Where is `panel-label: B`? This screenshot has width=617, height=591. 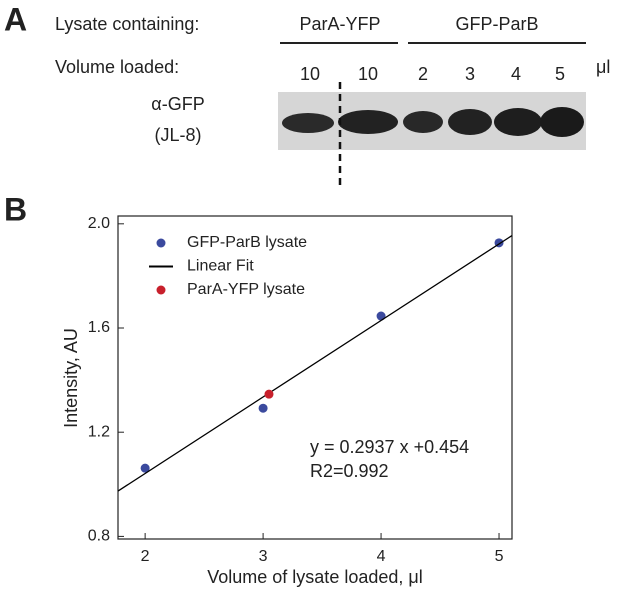 panel-label: B is located at coordinates (15, 209).